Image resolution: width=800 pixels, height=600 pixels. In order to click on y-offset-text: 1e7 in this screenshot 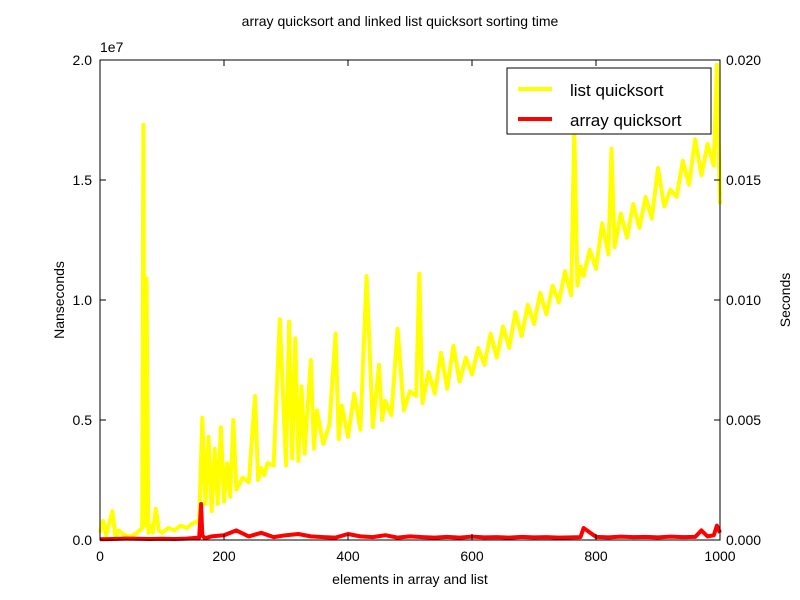, I will do `click(112, 47)`.